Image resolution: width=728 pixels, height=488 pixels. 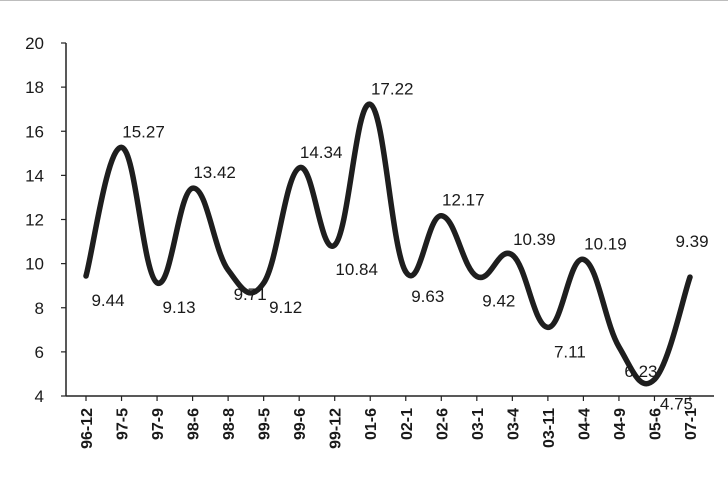 I want to click on x-tick-label: 01-6, so click(x=371, y=424).